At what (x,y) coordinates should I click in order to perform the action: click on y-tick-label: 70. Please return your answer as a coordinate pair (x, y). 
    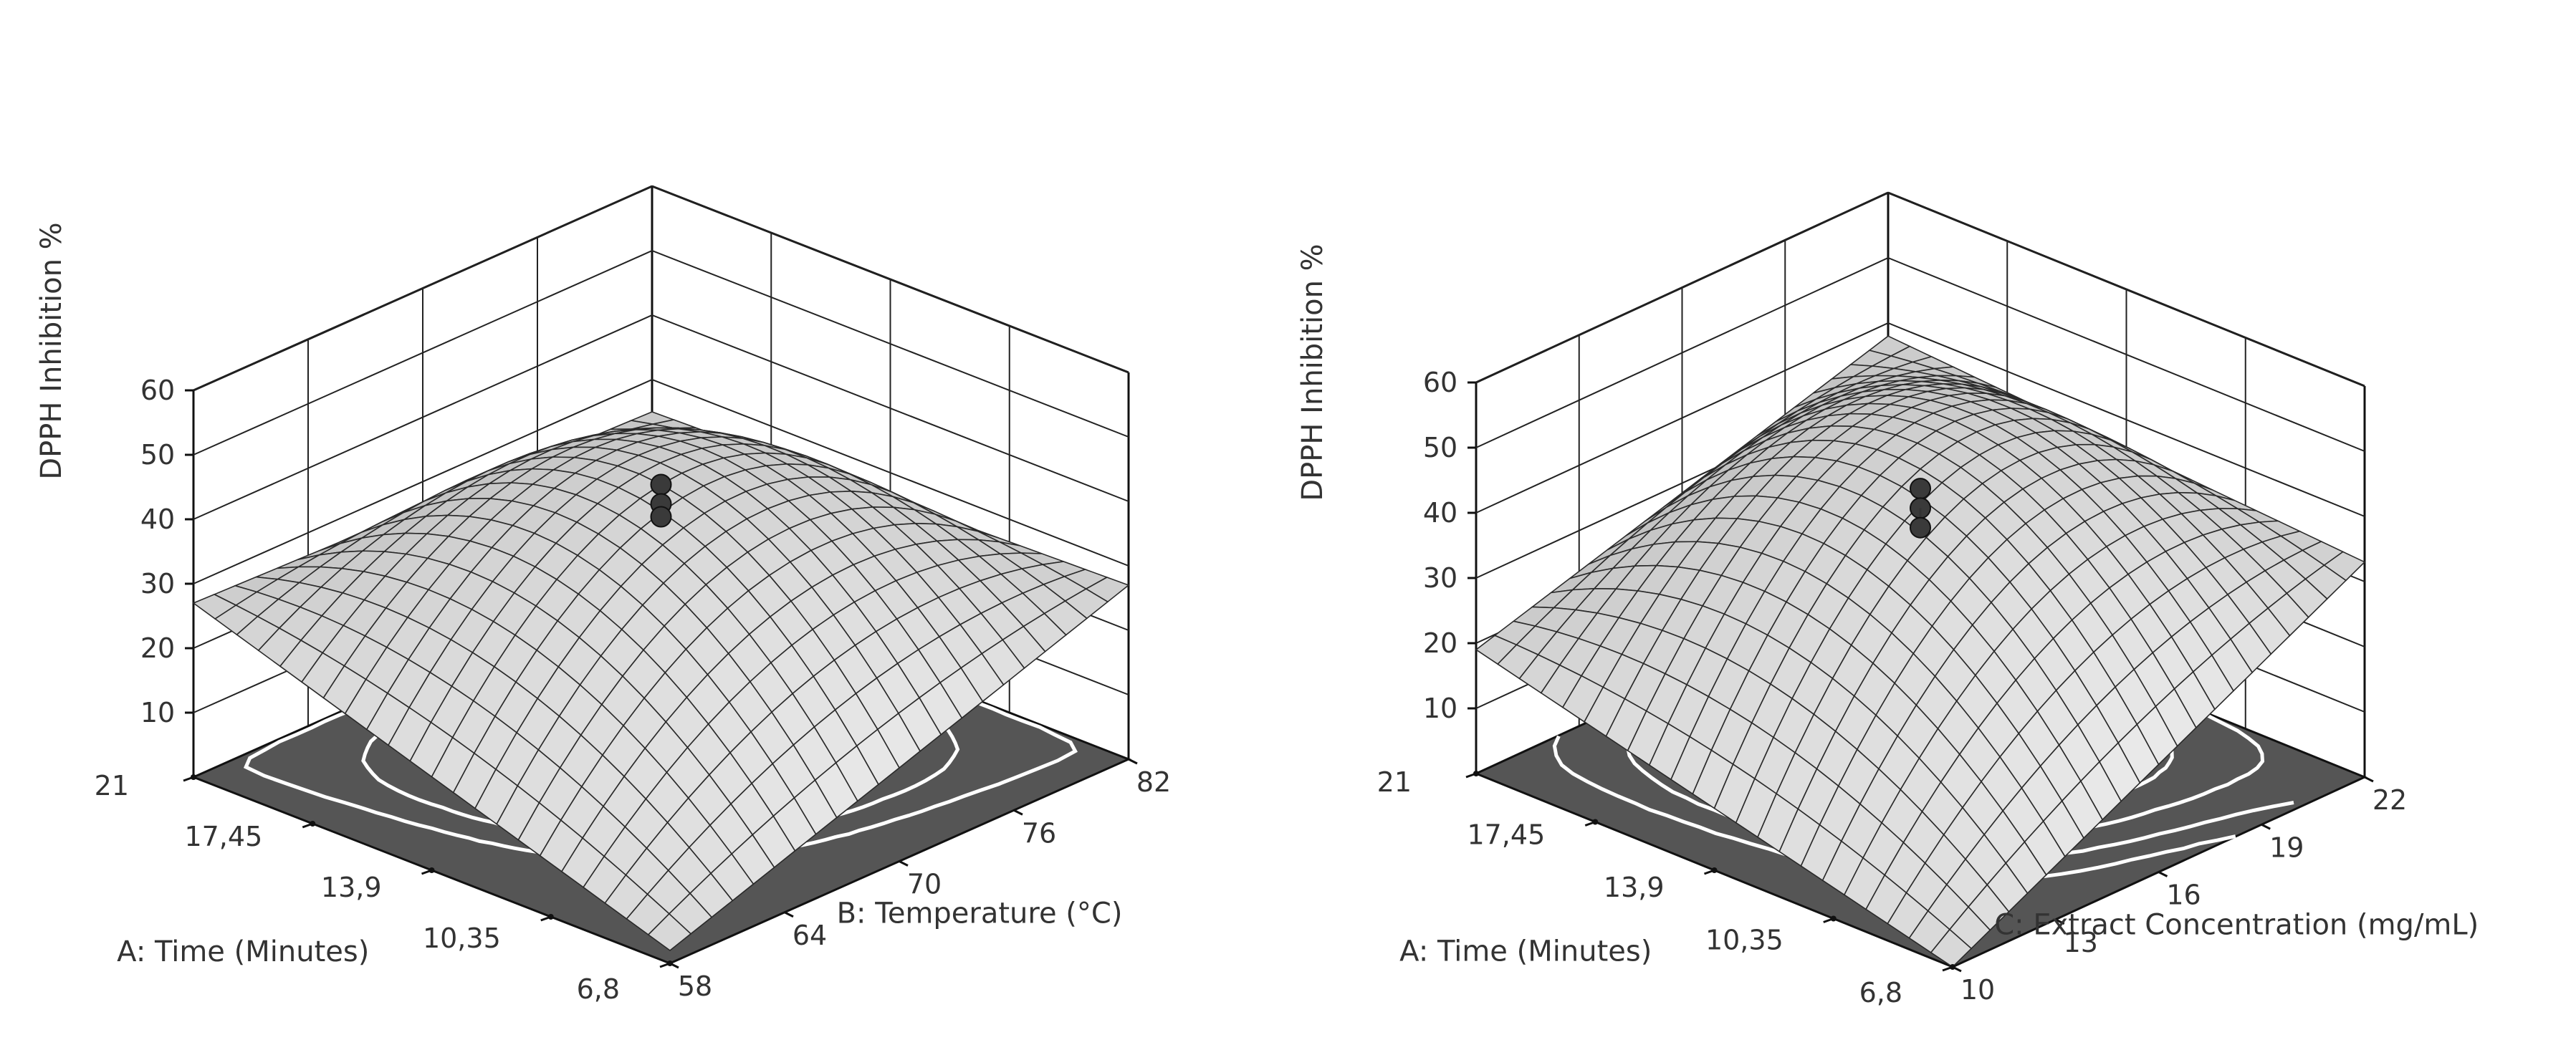
    Looking at the image, I should click on (925, 884).